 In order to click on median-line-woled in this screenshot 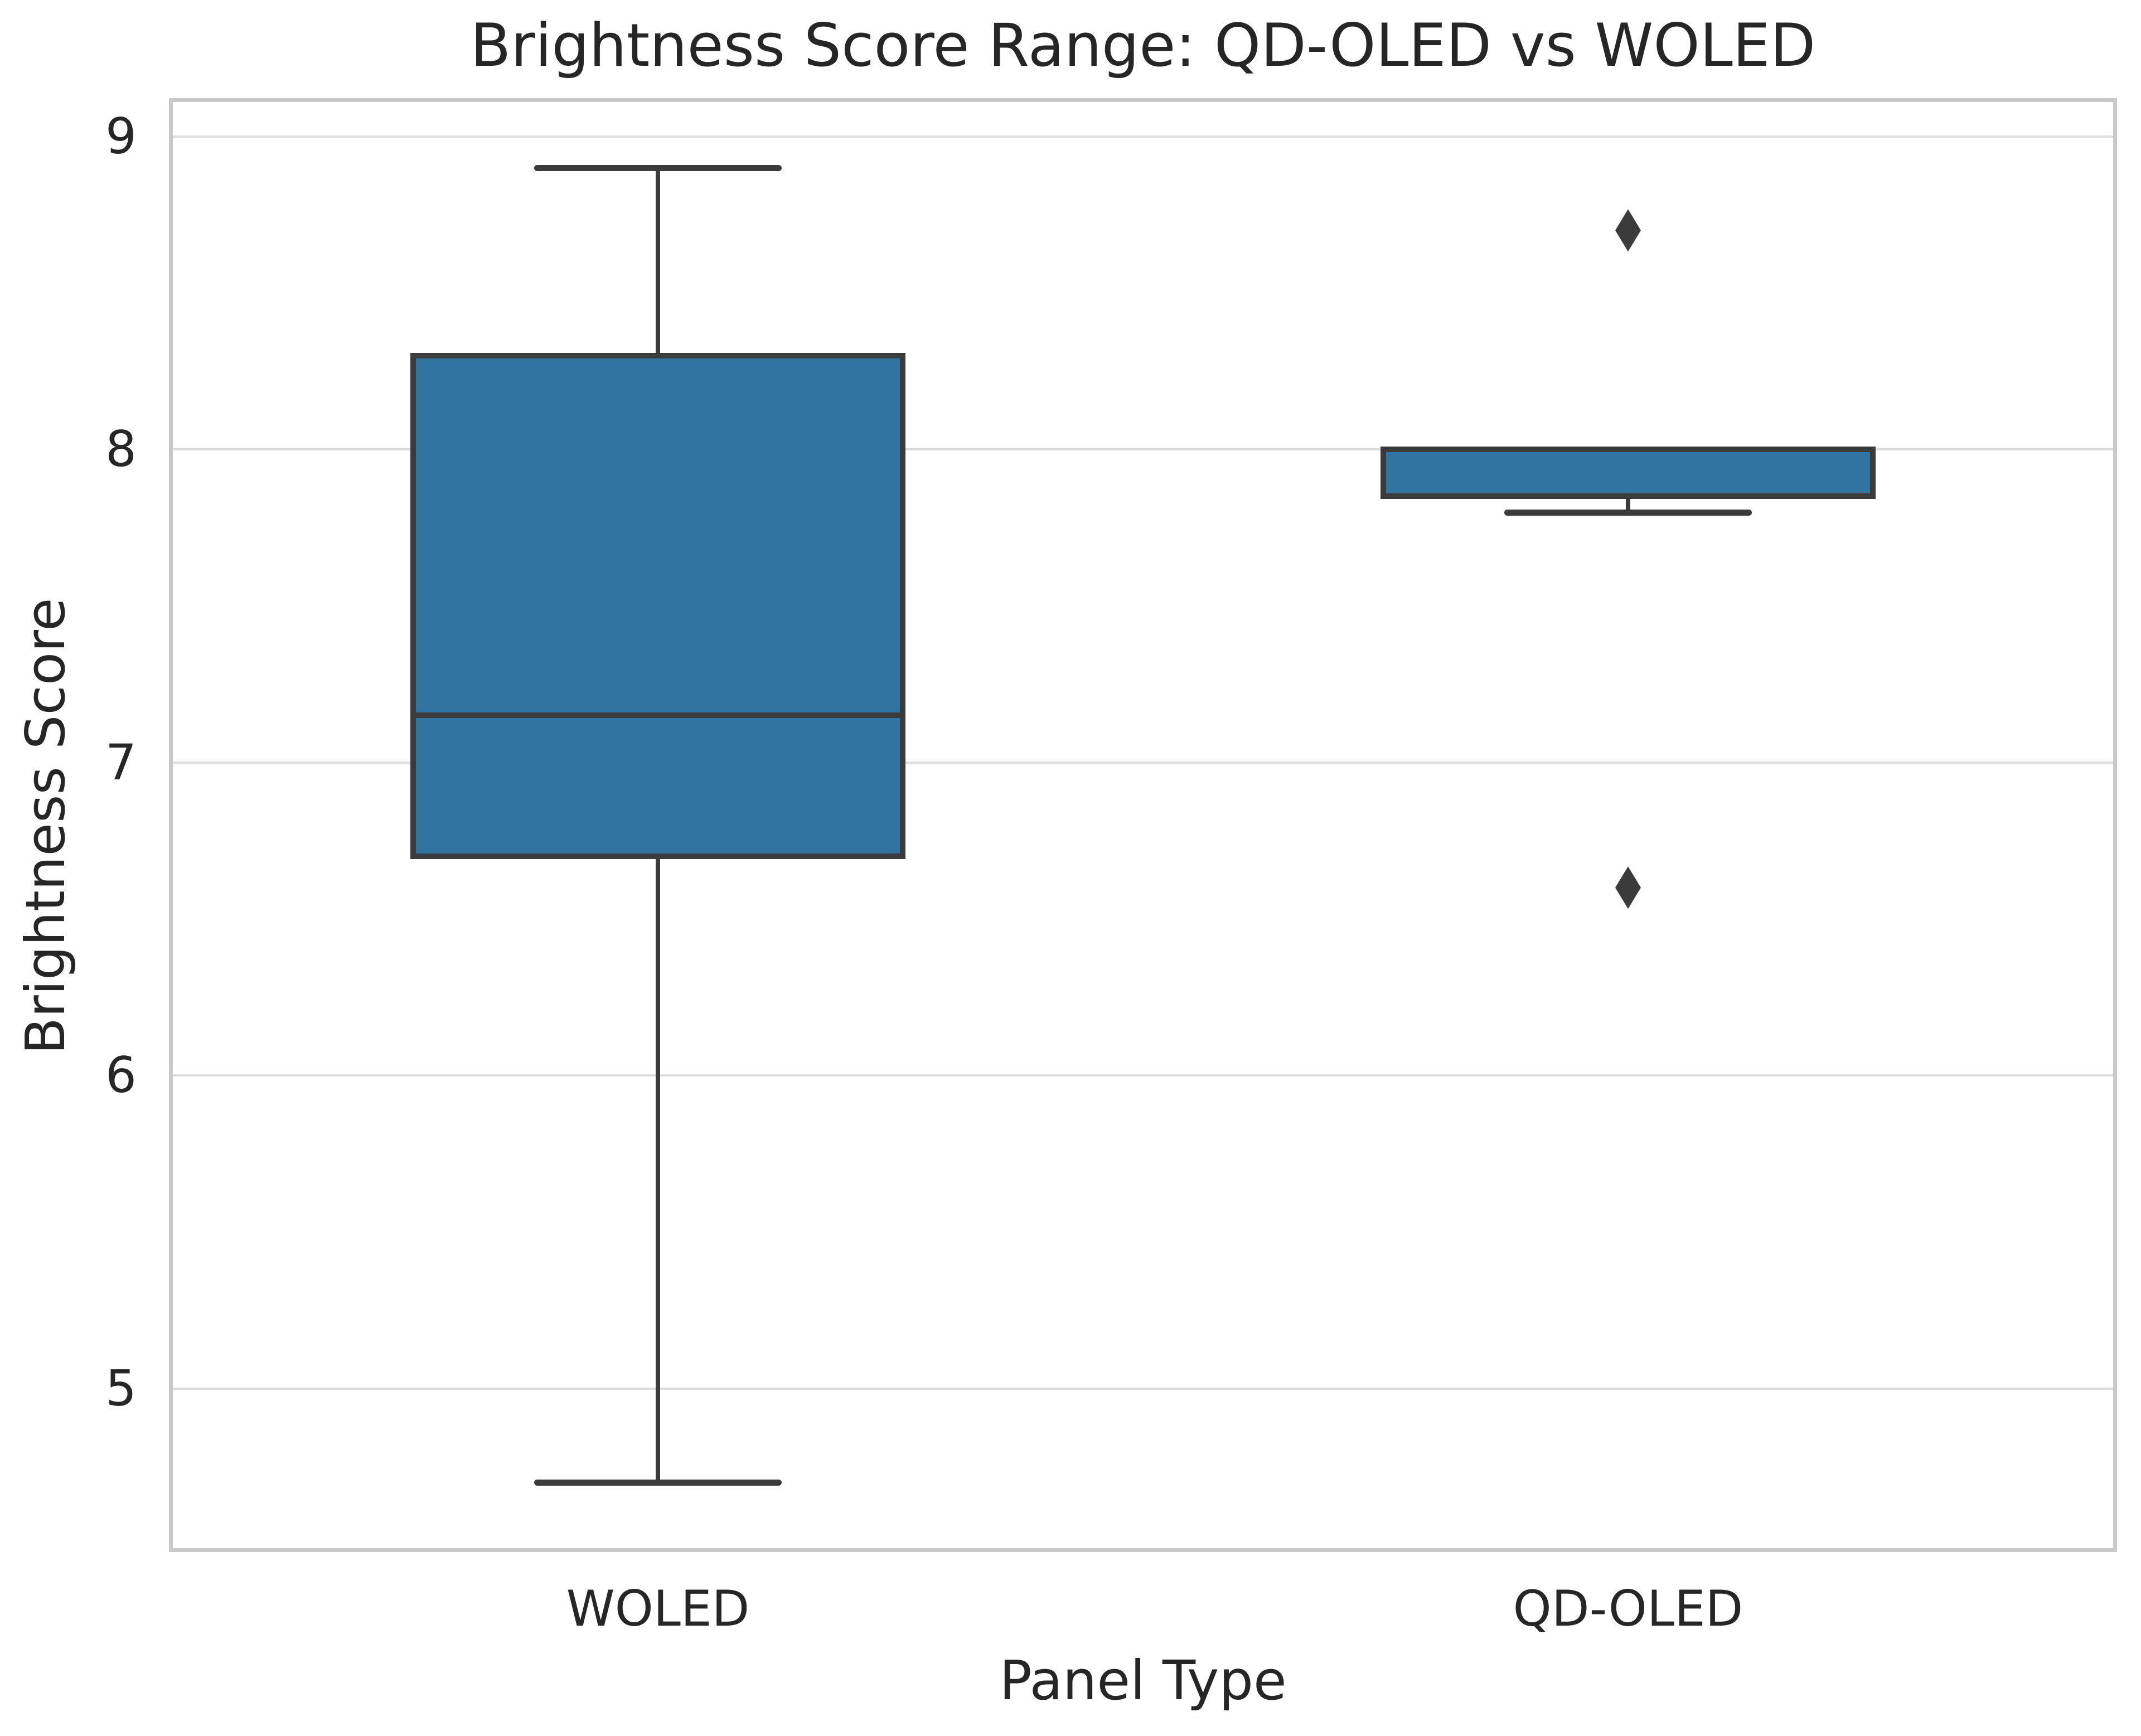, I will do `click(657, 715)`.